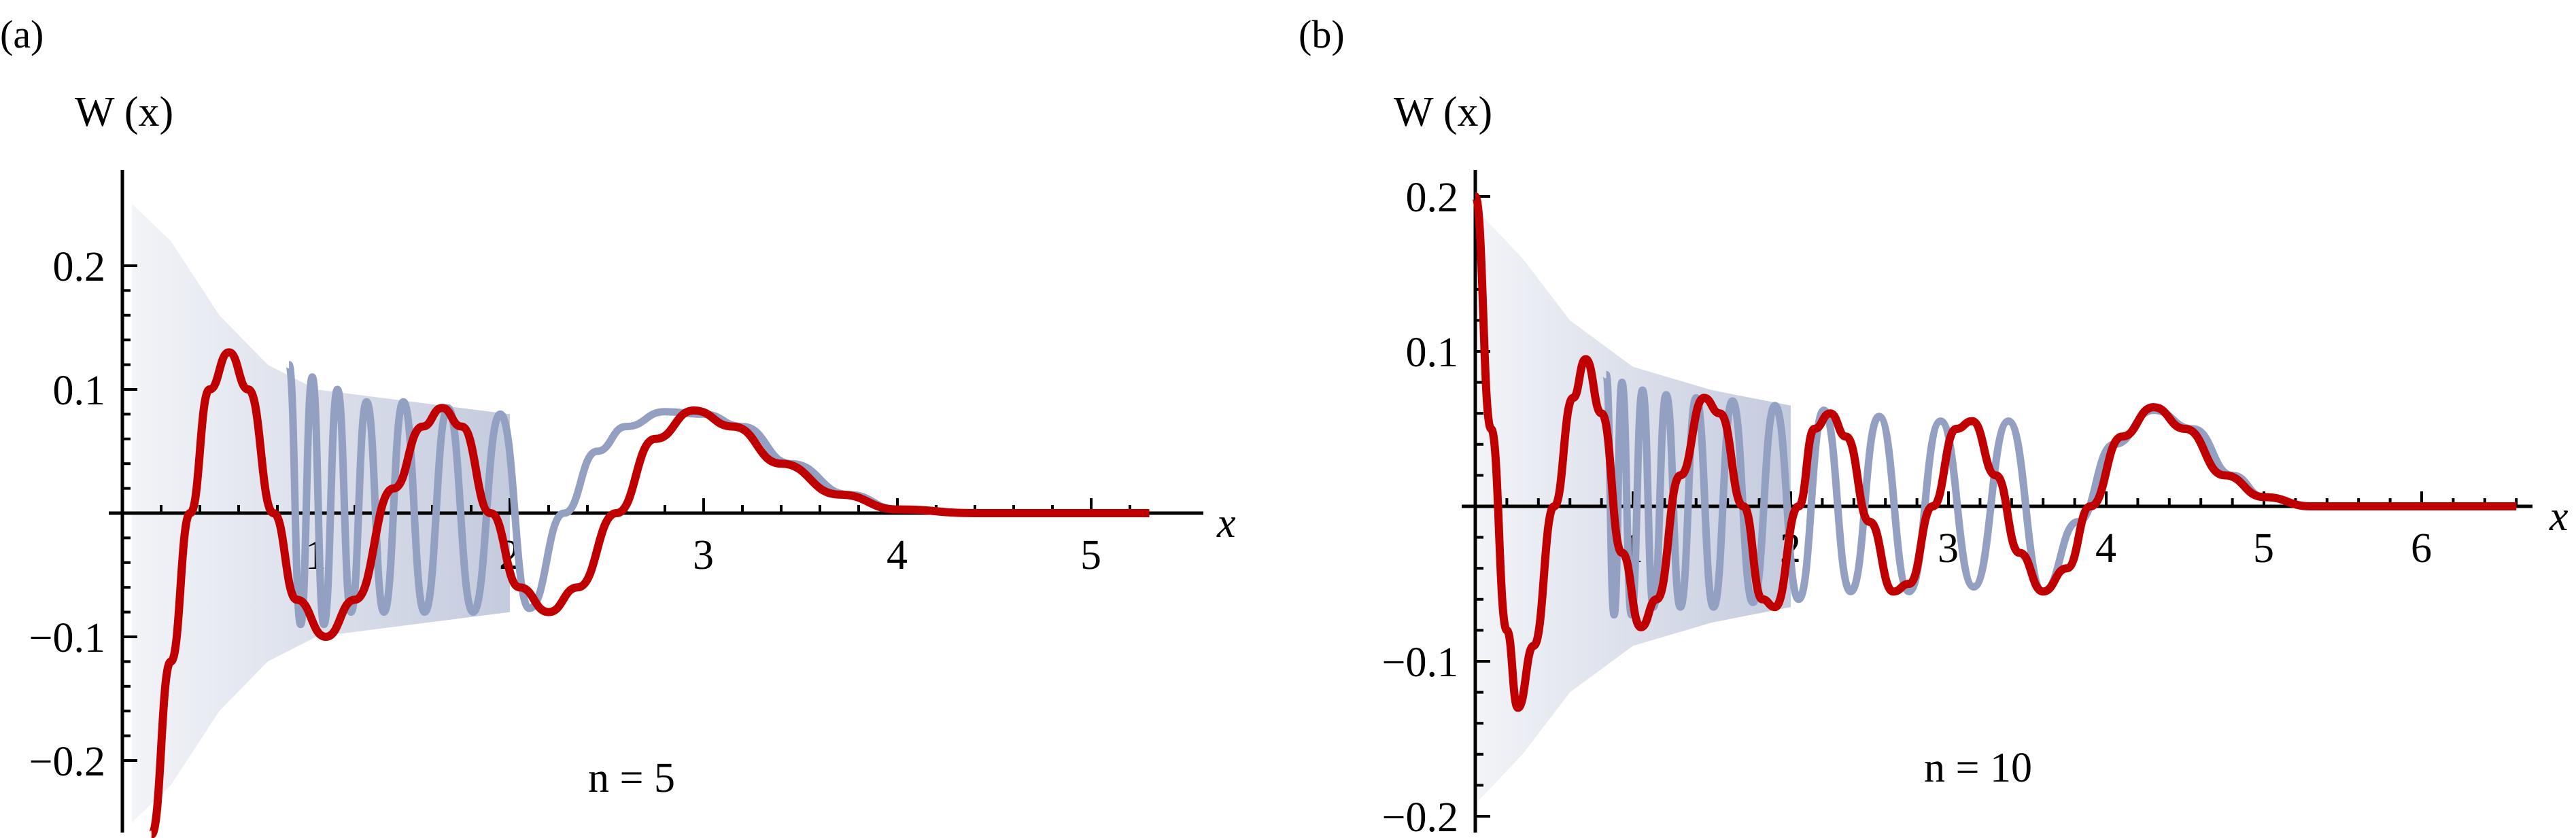 The width and height of the screenshot is (2576, 838). I want to click on panel-a-x-axis-label: x, so click(1226, 523).